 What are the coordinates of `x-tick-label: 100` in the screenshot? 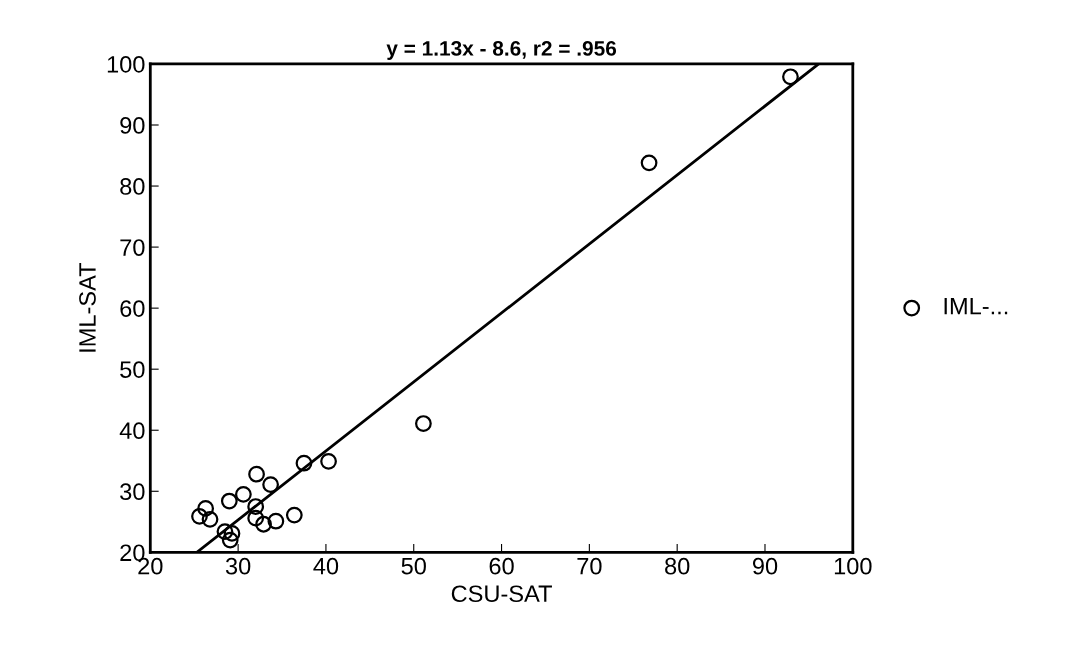 It's located at (853, 566).